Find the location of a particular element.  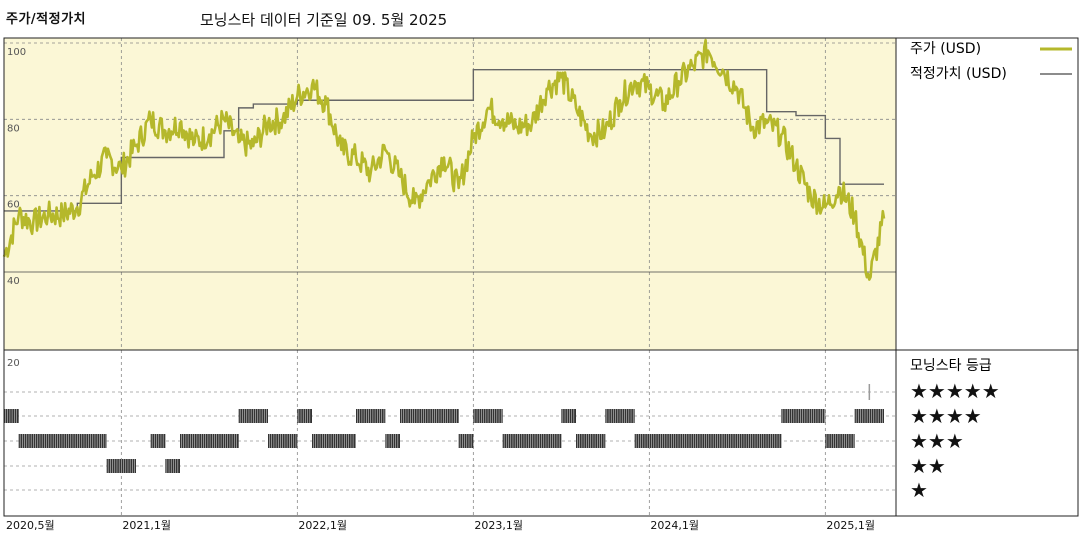

y-tick-label: 40 is located at coordinates (13, 281).